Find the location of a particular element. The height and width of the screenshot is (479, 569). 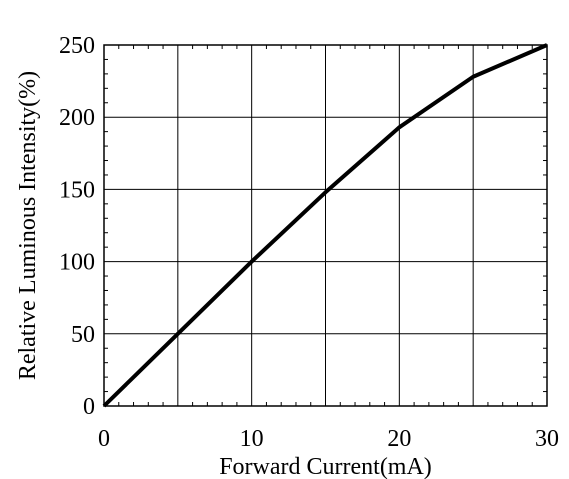

x-tick-label: 10 is located at coordinates (252, 439).